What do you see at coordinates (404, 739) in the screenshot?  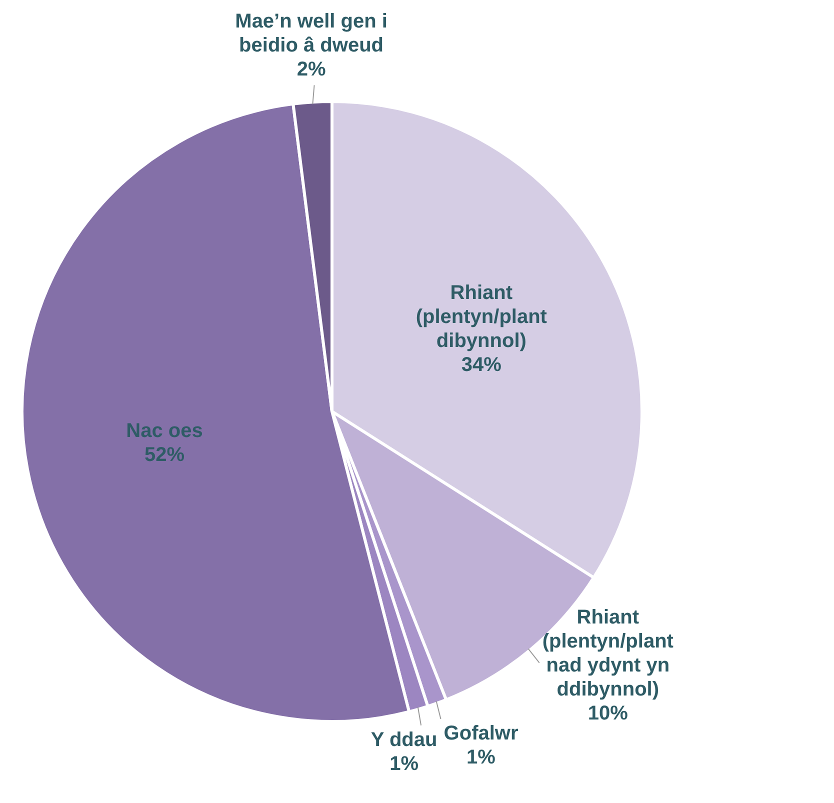 I see `slice-label: Y ddau` at bounding box center [404, 739].